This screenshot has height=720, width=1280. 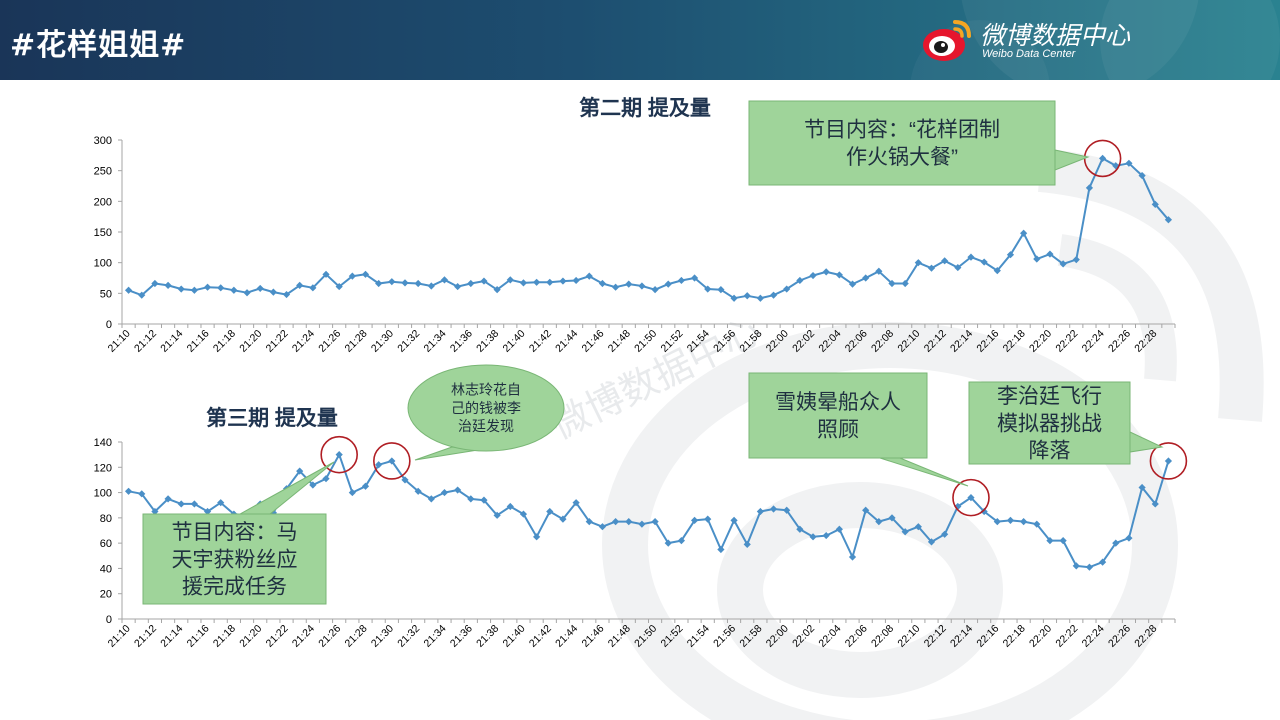 What do you see at coordinates (103, 468) in the screenshot?
I see `y-tick-label: 120` at bounding box center [103, 468].